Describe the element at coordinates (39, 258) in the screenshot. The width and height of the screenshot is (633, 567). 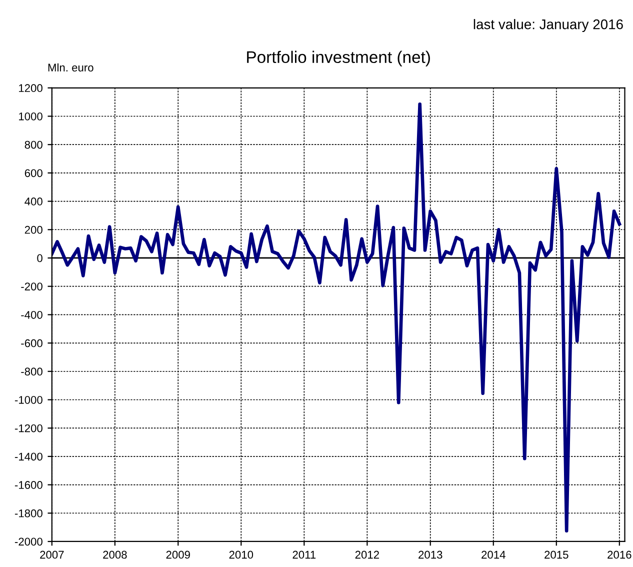
I see `y-tick-label: 0` at that location.